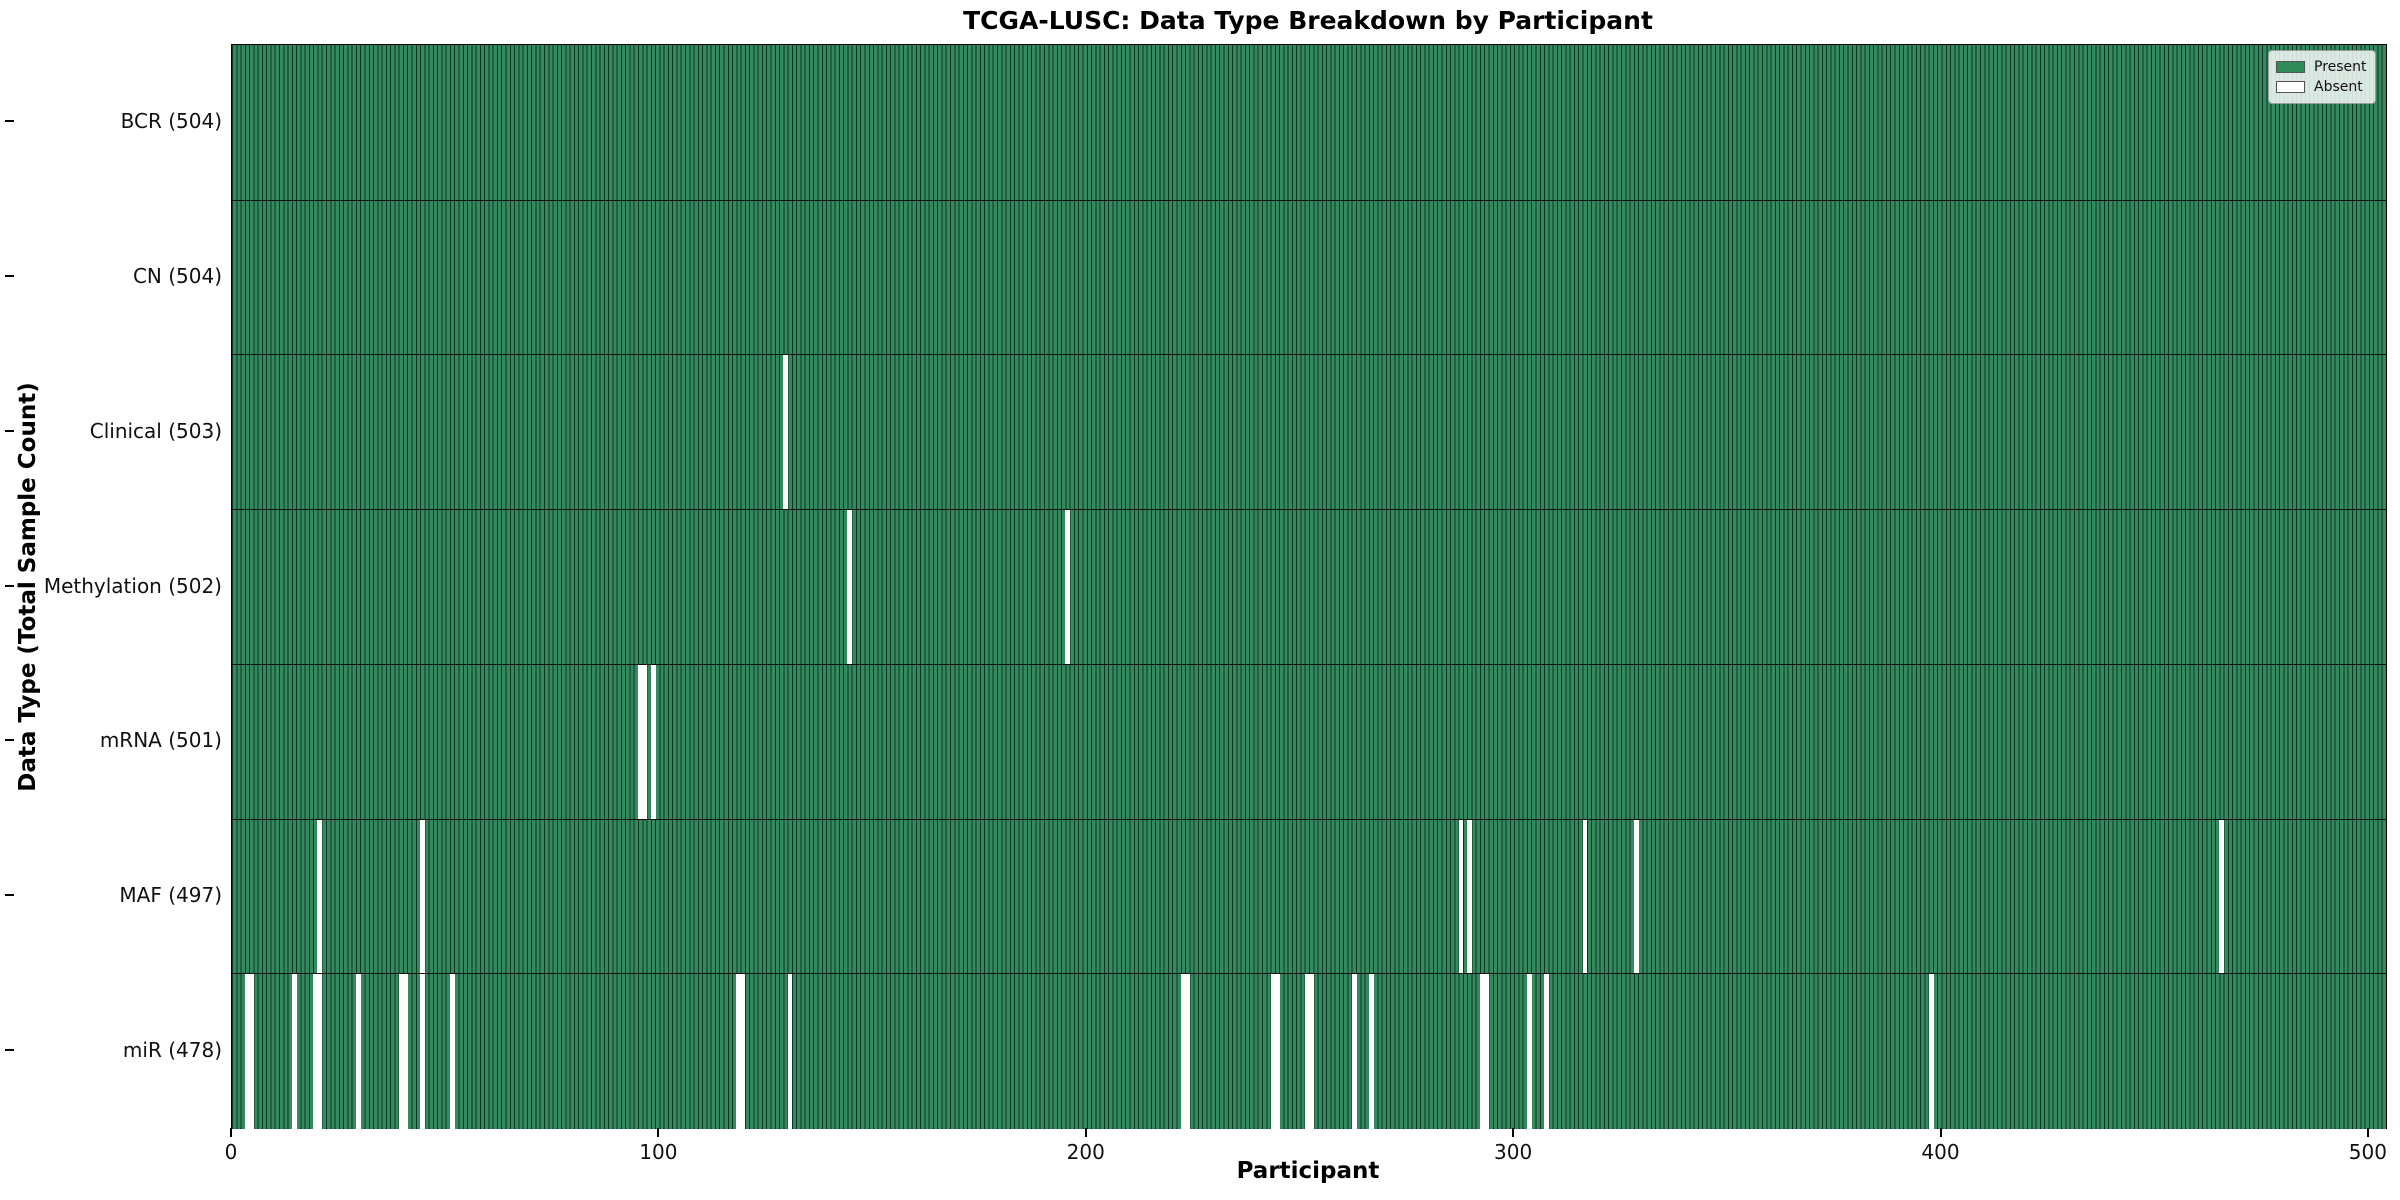 Image resolution: width=2400 pixels, height=1200 pixels. Describe the element at coordinates (2338, 87) in the screenshot. I see `legend-label-absent: Absent` at that location.